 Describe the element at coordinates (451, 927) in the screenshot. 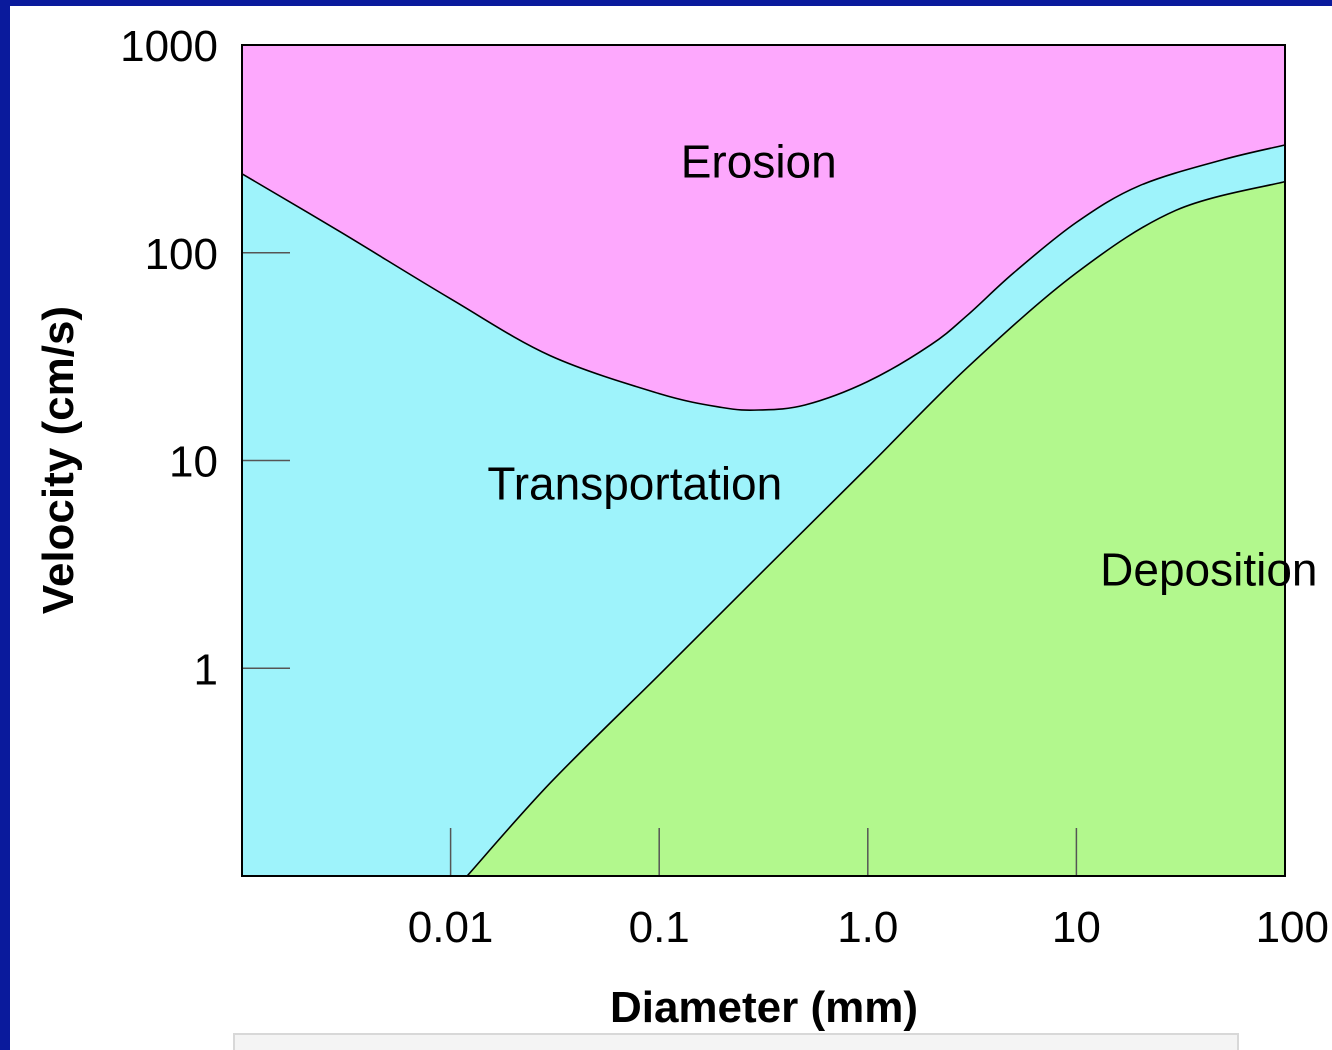

I see `x-tick-label: 0.01` at that location.